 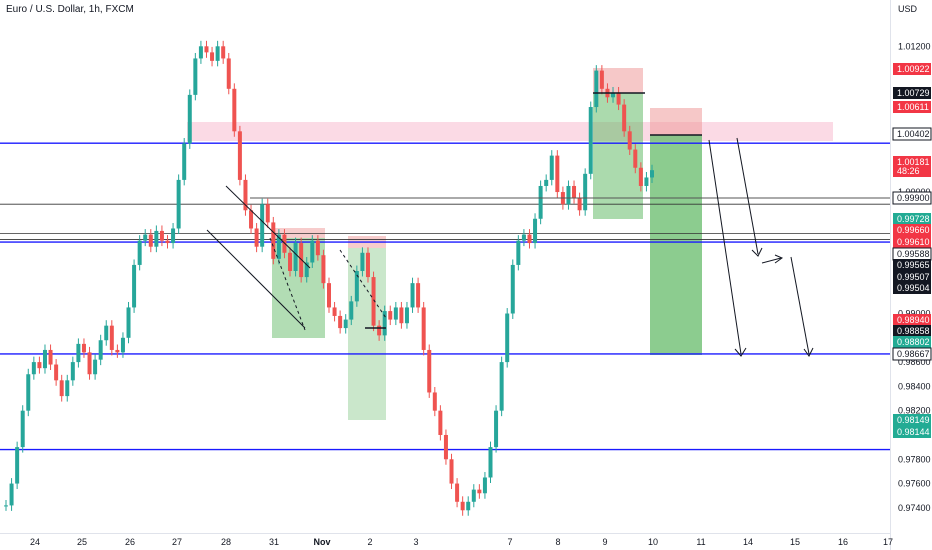 I want to click on y-tick-label: 1.01200, so click(x=914, y=46).